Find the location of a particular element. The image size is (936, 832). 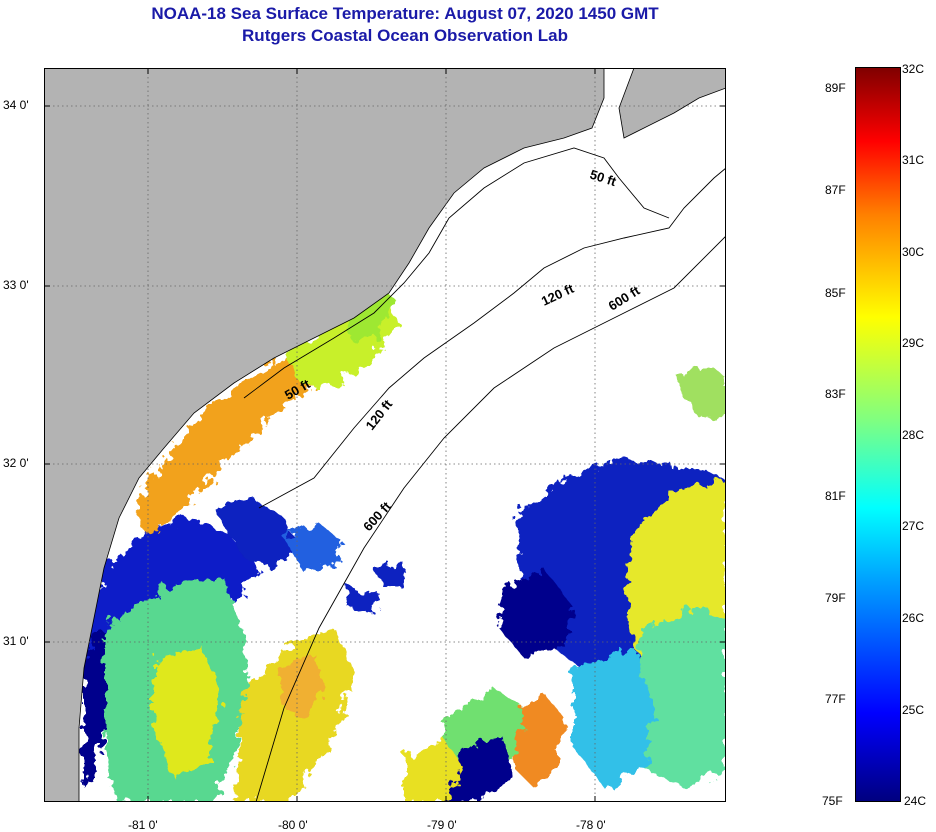

lon-label-80: -80 0' is located at coordinates (293, 825).